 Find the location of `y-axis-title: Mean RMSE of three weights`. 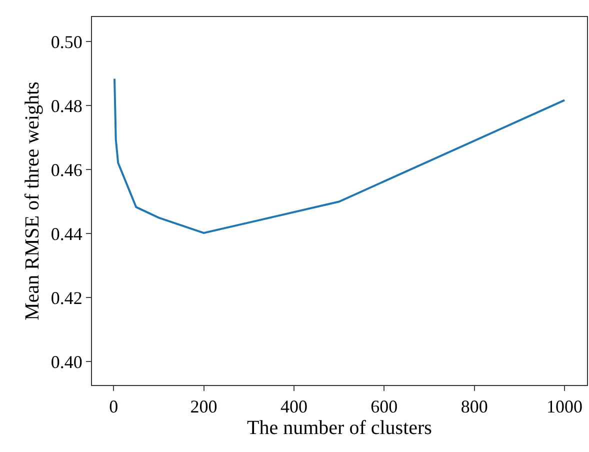

y-axis-title: Mean RMSE of three weights is located at coordinates (32, 200).